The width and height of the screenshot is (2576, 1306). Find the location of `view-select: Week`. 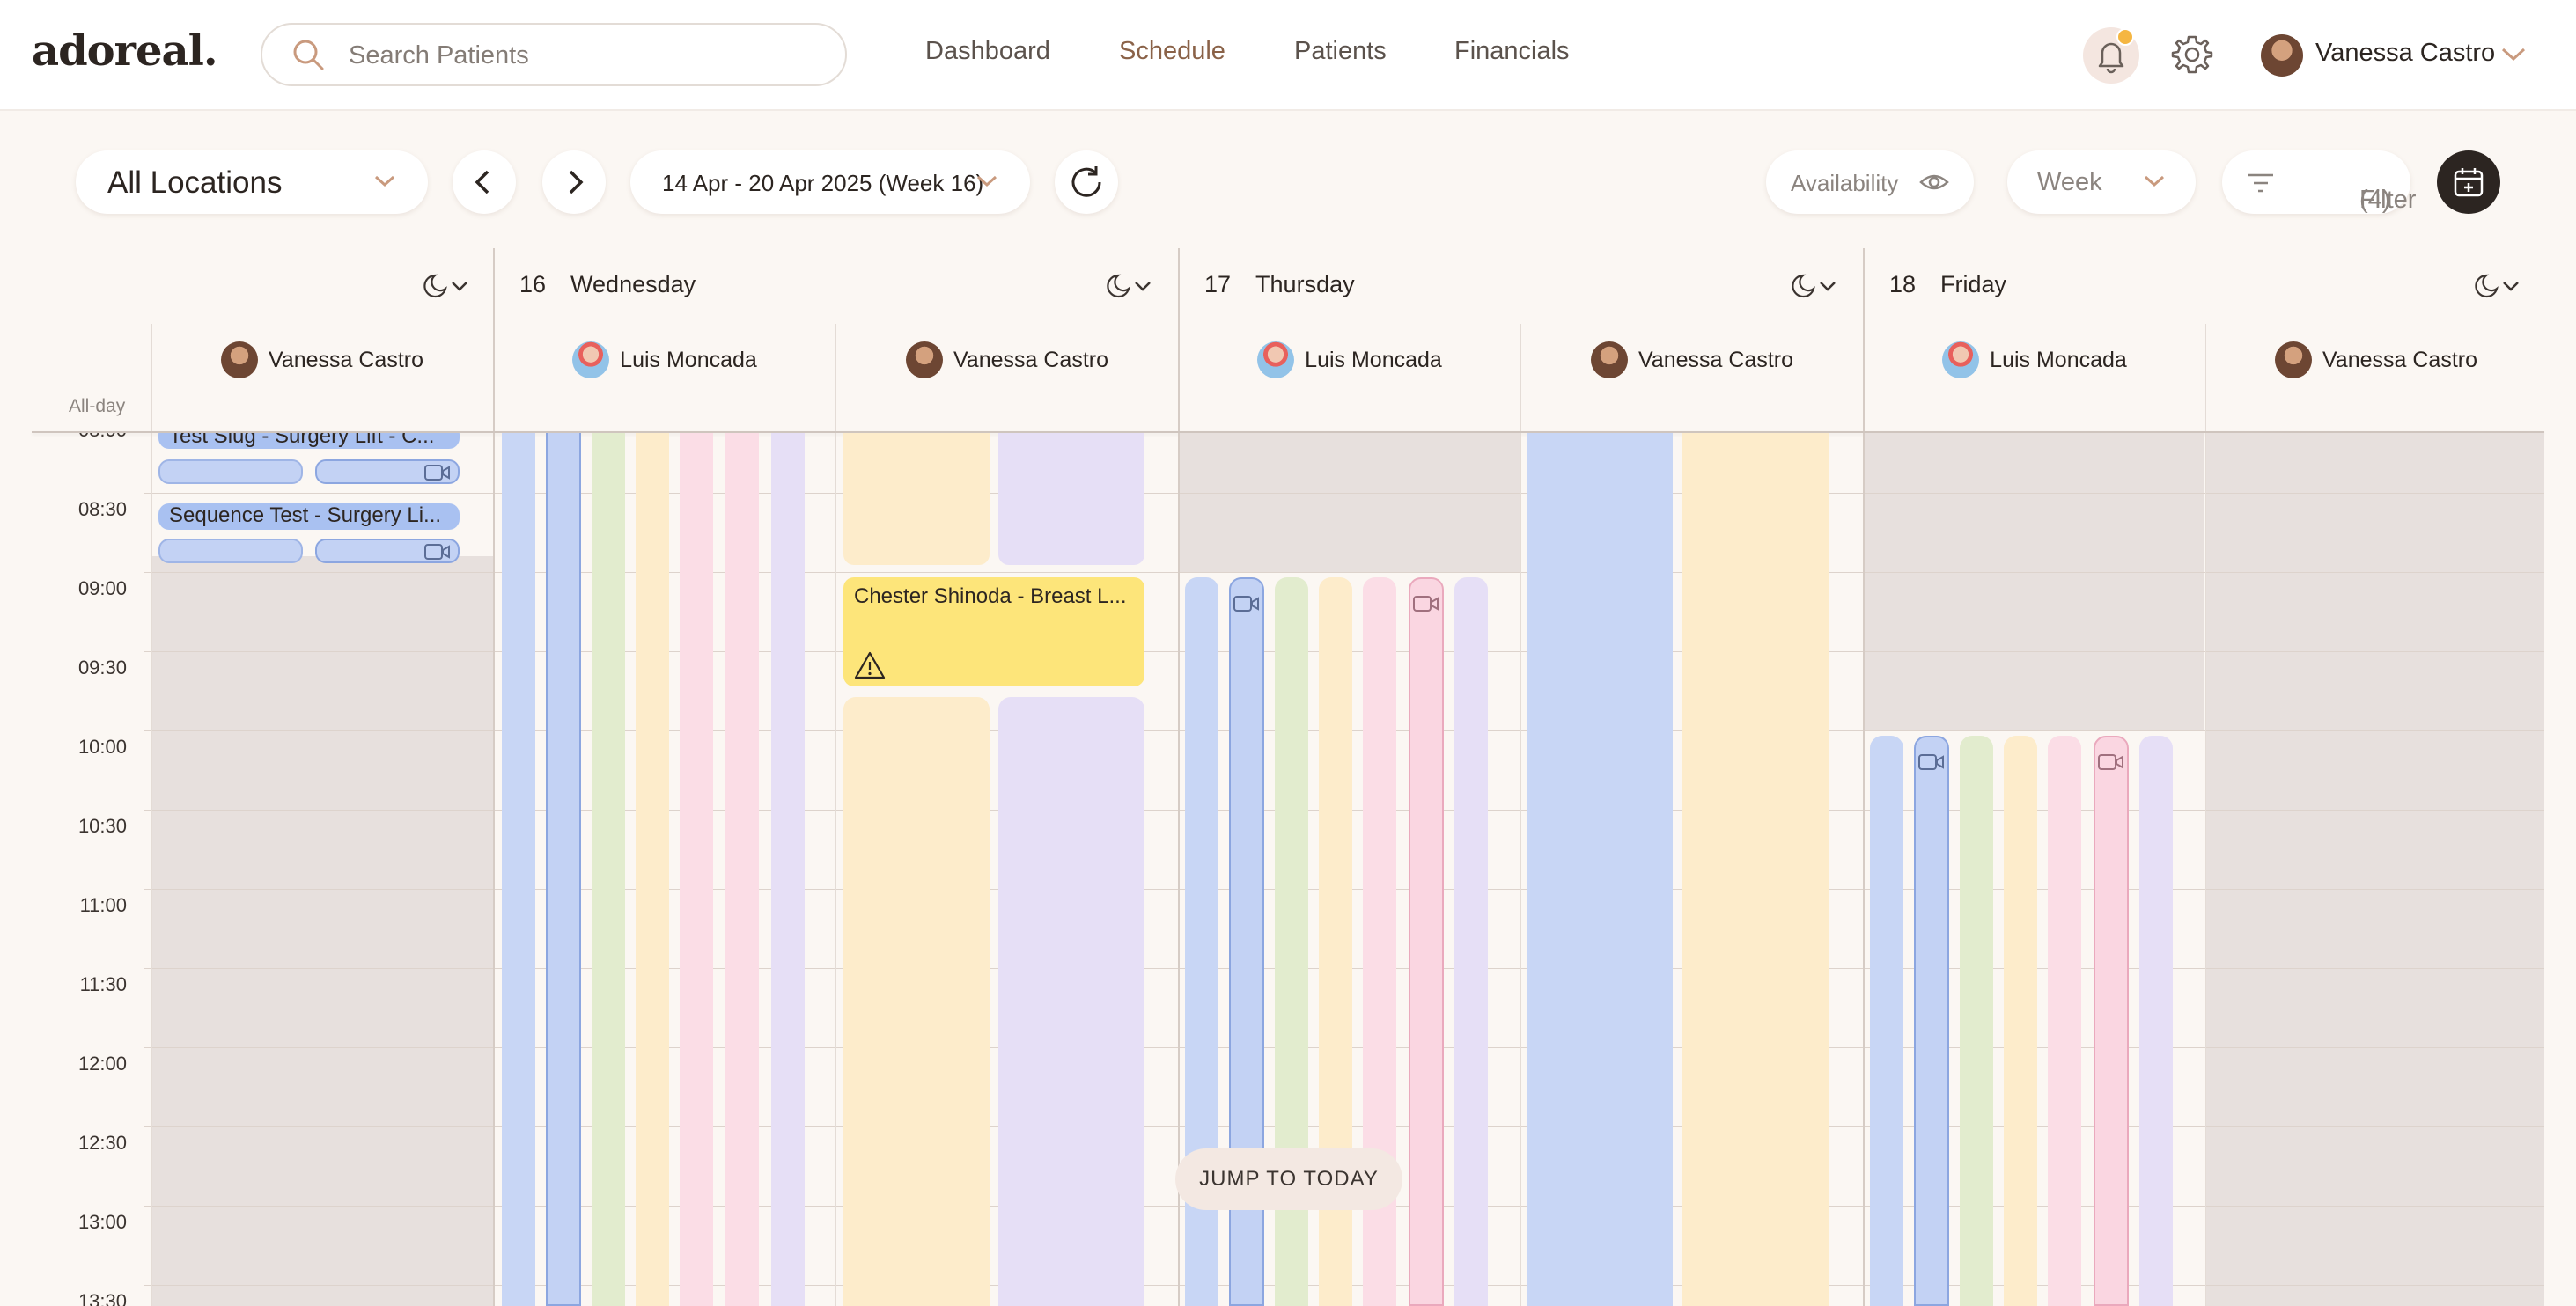

view-select: Week is located at coordinates (2102, 182).